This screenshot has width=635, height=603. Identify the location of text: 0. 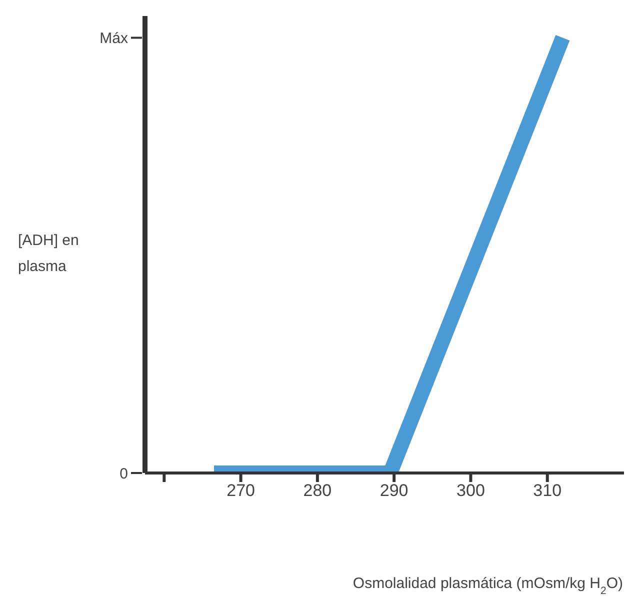
(124, 473).